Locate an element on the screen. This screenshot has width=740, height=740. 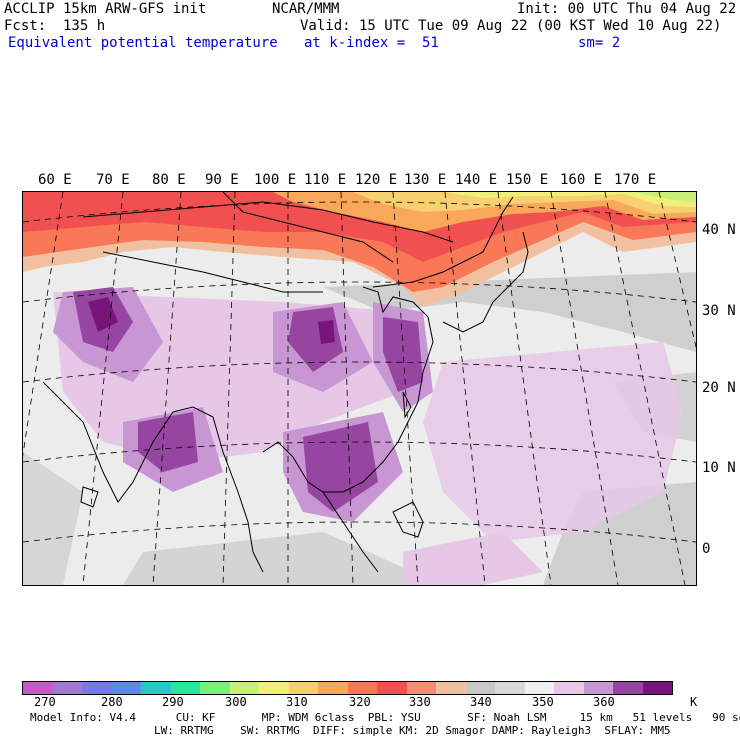
colorbar-label: 330 is located at coordinates (420, 702).